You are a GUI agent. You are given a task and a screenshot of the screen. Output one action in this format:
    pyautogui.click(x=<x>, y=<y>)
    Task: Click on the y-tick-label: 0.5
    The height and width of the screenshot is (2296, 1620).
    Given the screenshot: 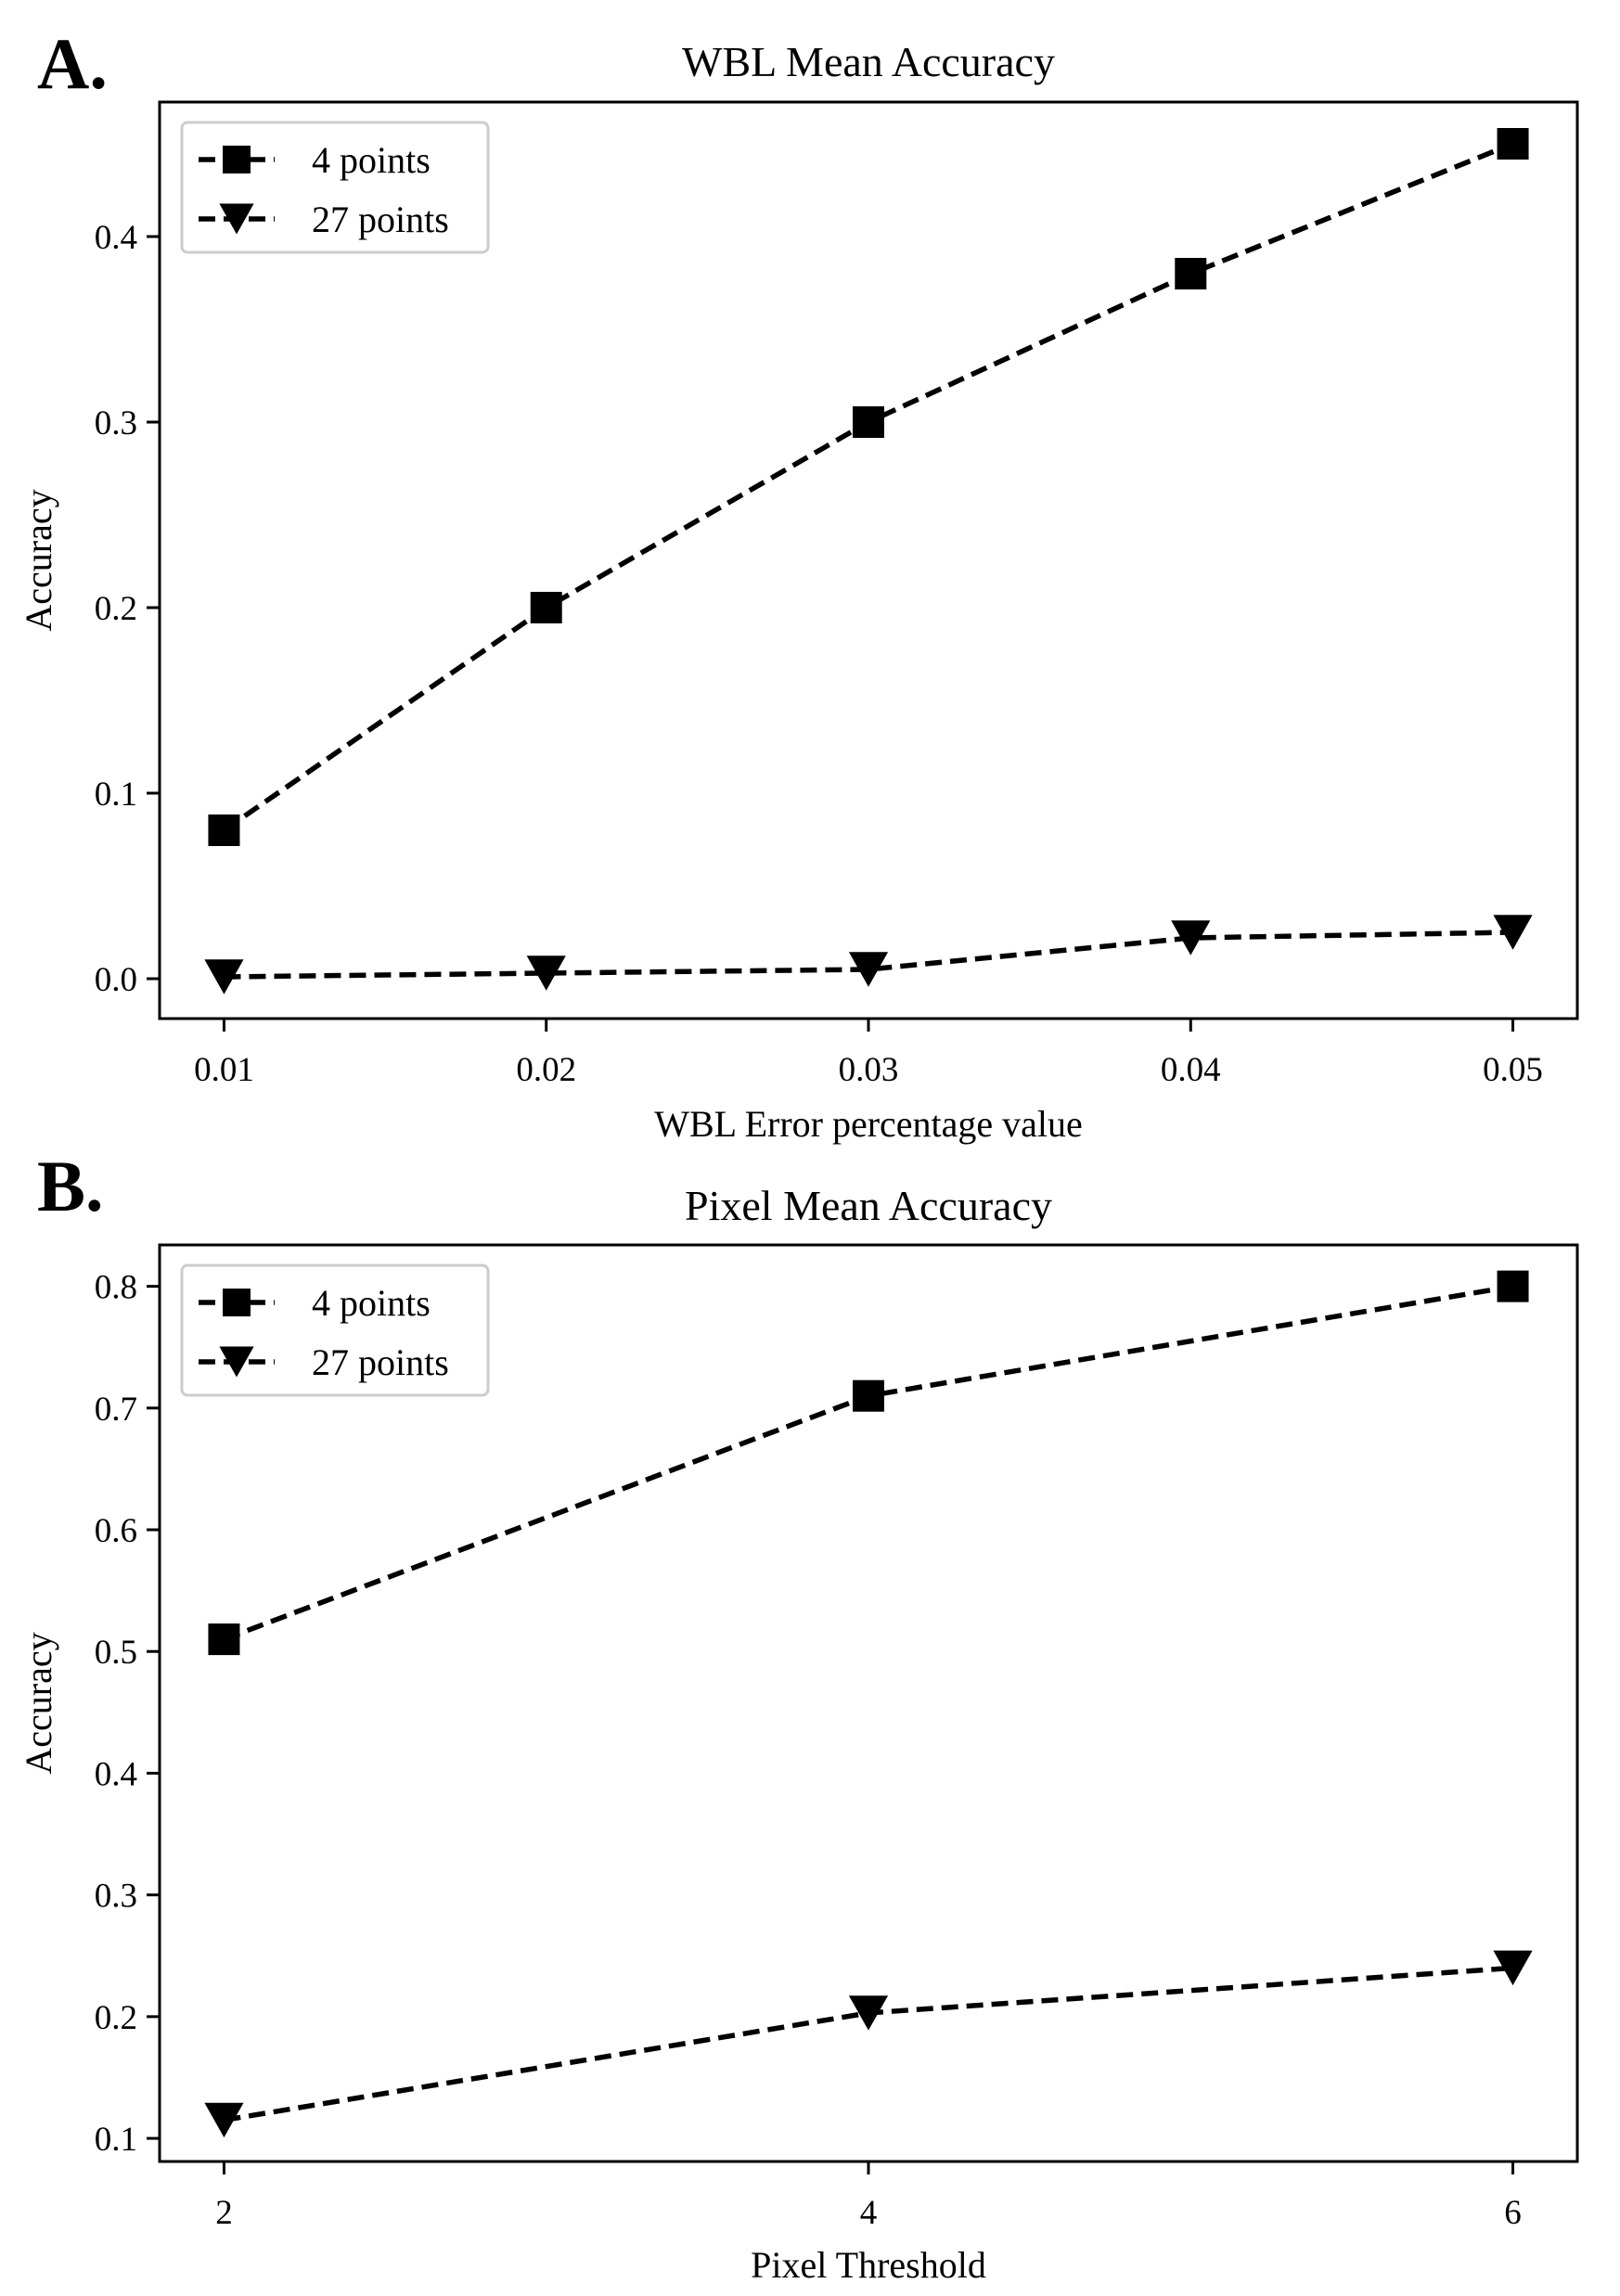 What is the action you would take?
    pyautogui.click(x=116, y=1653)
    